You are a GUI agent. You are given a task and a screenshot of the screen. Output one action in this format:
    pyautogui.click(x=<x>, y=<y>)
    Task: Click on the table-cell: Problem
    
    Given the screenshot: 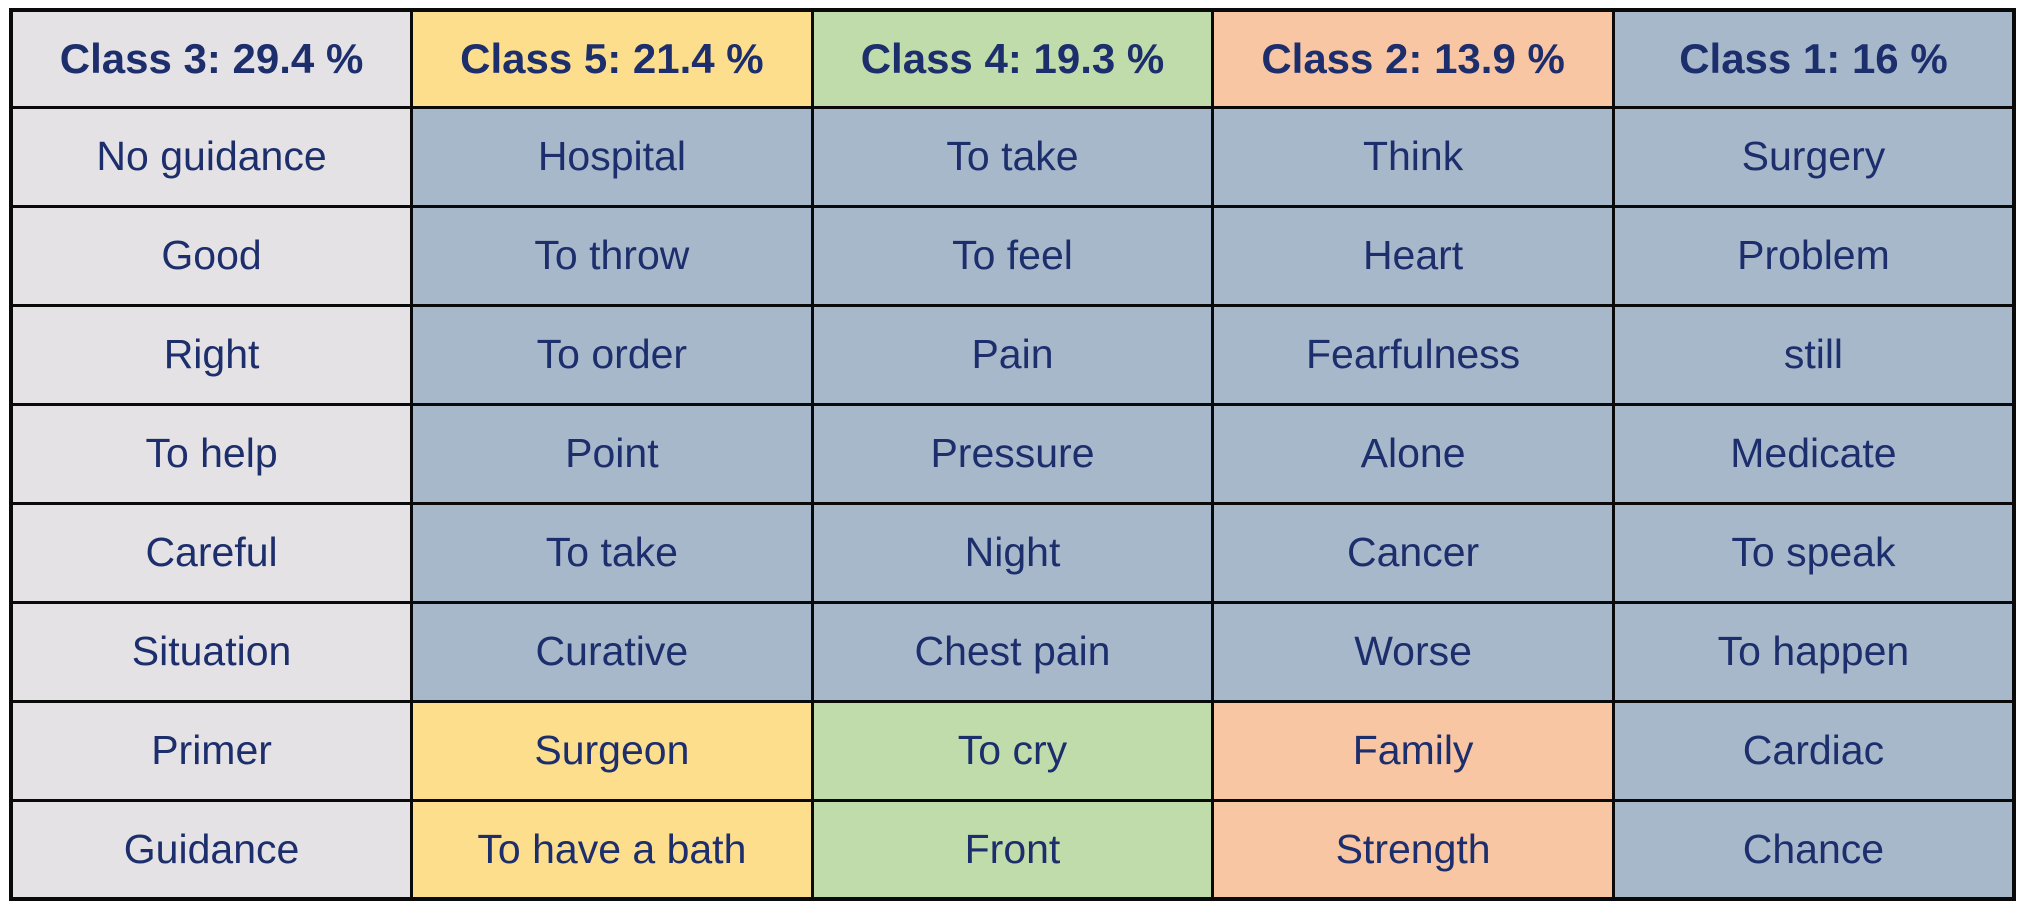 What is the action you would take?
    pyautogui.click(x=1813, y=255)
    